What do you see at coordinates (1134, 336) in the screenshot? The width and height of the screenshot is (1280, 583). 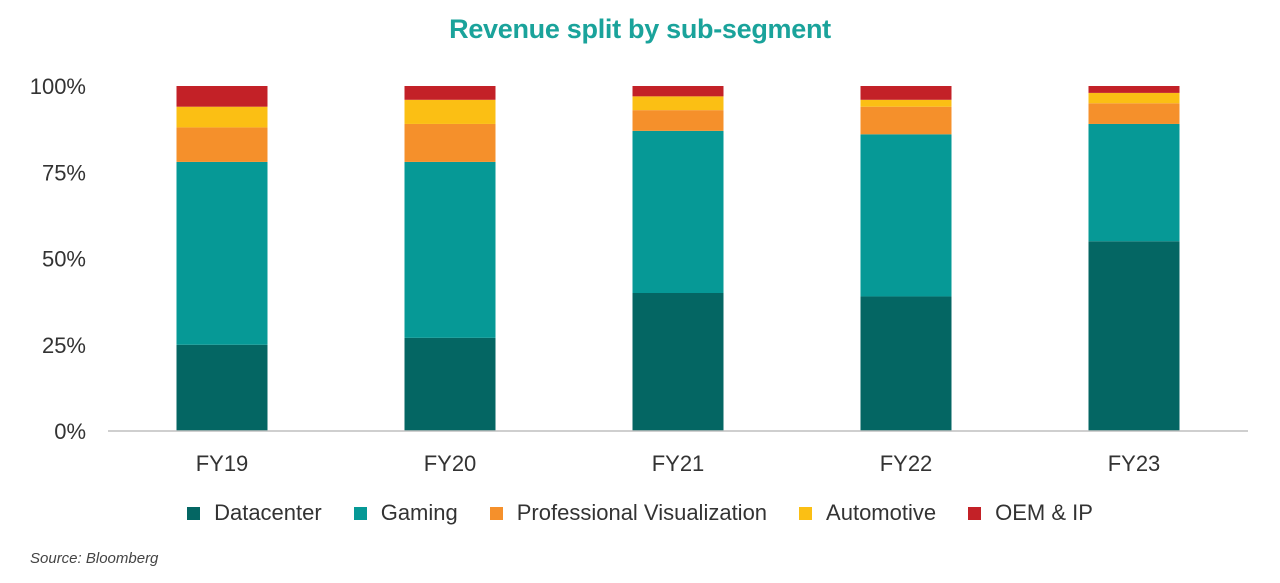 I see `bar-segment-fy23-datacenter` at bounding box center [1134, 336].